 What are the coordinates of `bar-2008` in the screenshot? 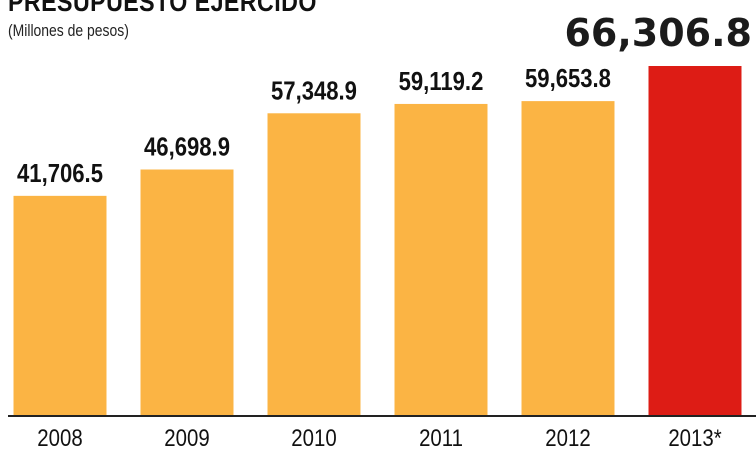 It's located at (60, 305).